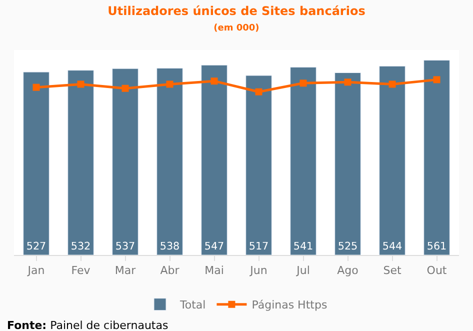 The width and height of the screenshot is (473, 331). What do you see at coordinates (170, 271) in the screenshot?
I see `x-tick-label: Abr` at bounding box center [170, 271].